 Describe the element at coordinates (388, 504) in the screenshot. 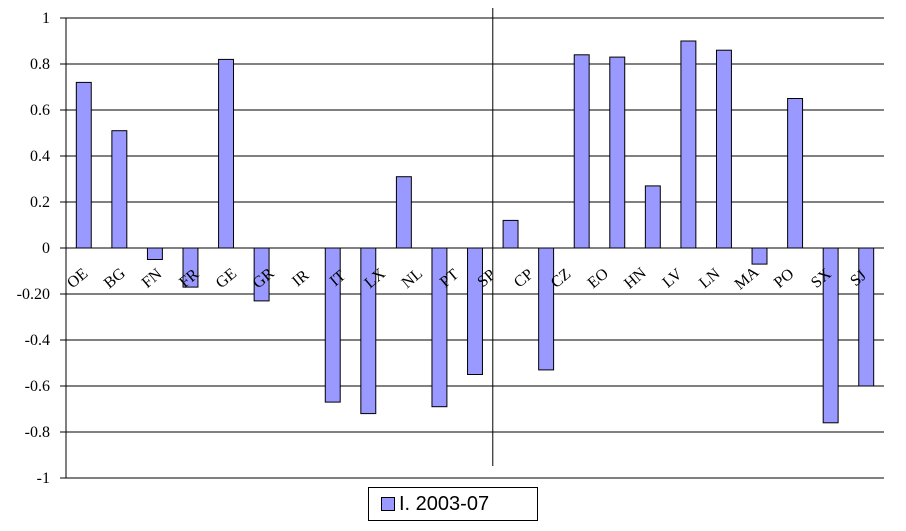

I see `legend-swatch` at that location.